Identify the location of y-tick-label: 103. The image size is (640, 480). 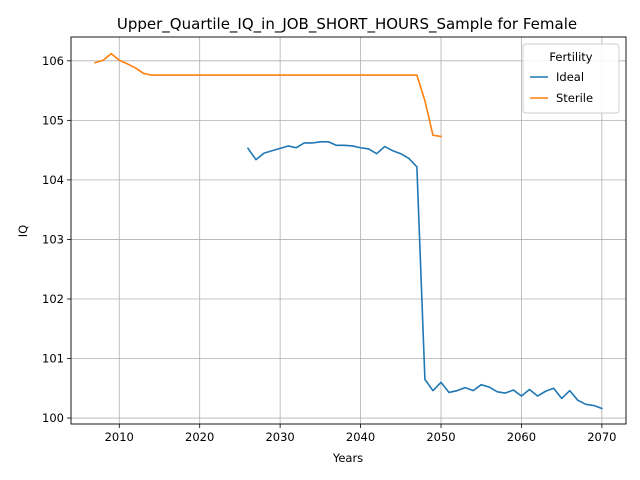
(53, 239).